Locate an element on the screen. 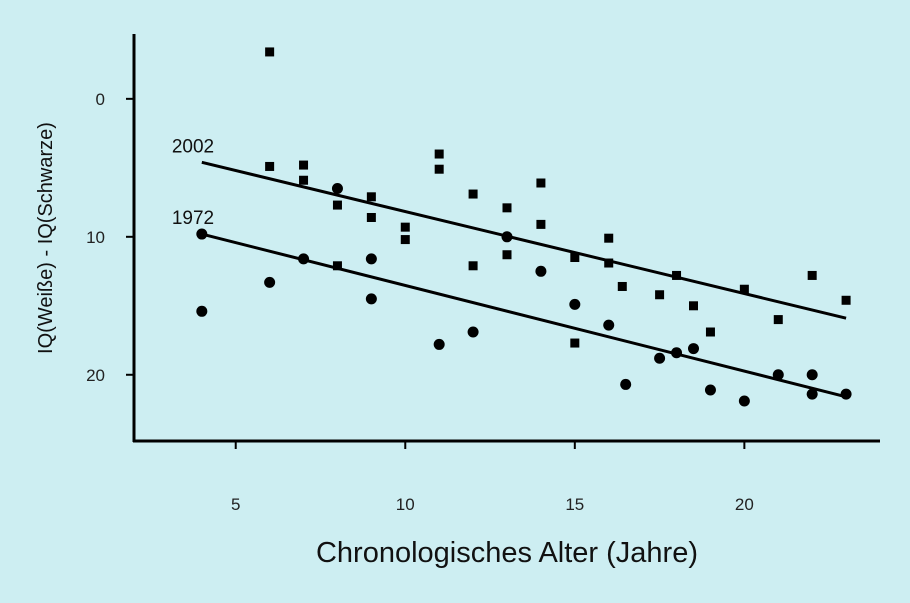 The image size is (910, 603). x-axis-title: Chronologisches Alter (Jahre) is located at coordinates (507, 553).